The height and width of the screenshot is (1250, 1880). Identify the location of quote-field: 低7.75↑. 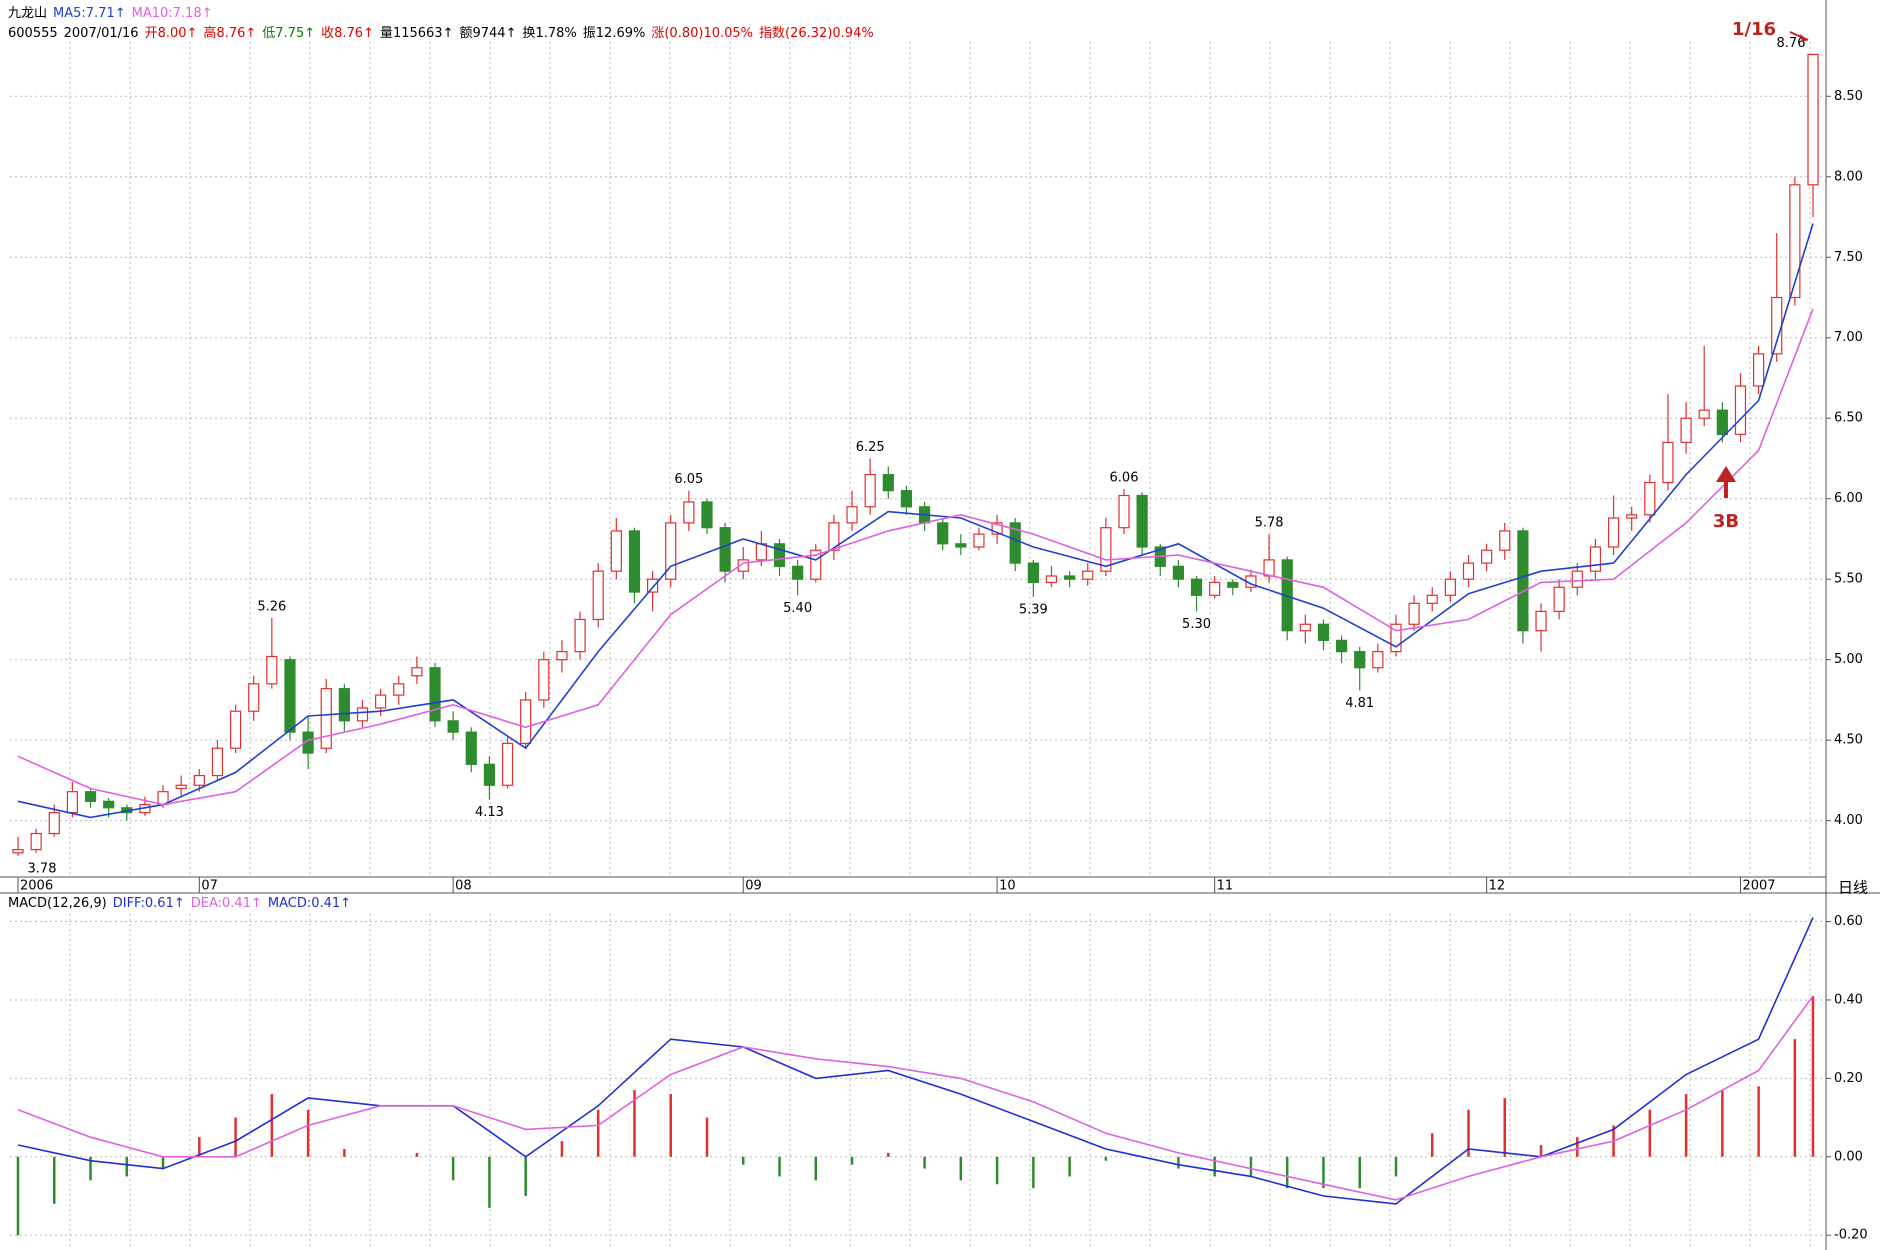
(289, 33).